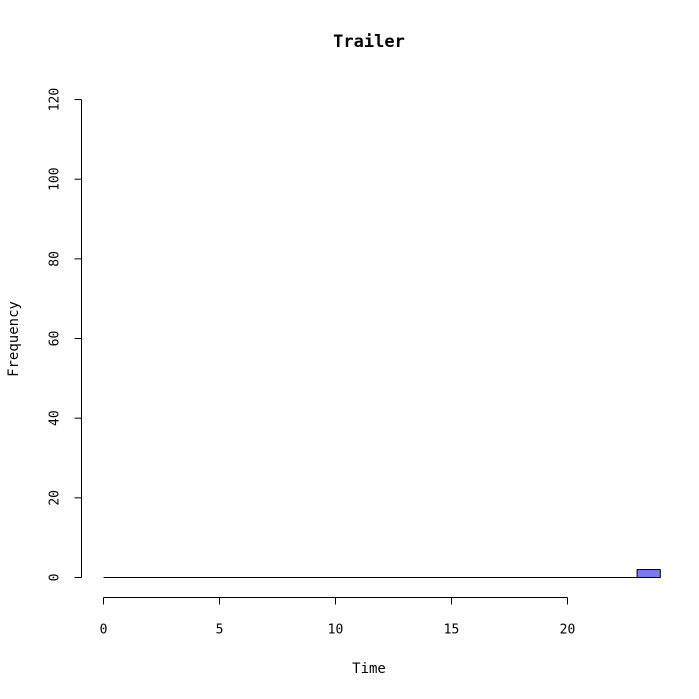 The width and height of the screenshot is (699, 699). Describe the element at coordinates (14, 339) in the screenshot. I see `y-axis-label: Frequency` at that location.